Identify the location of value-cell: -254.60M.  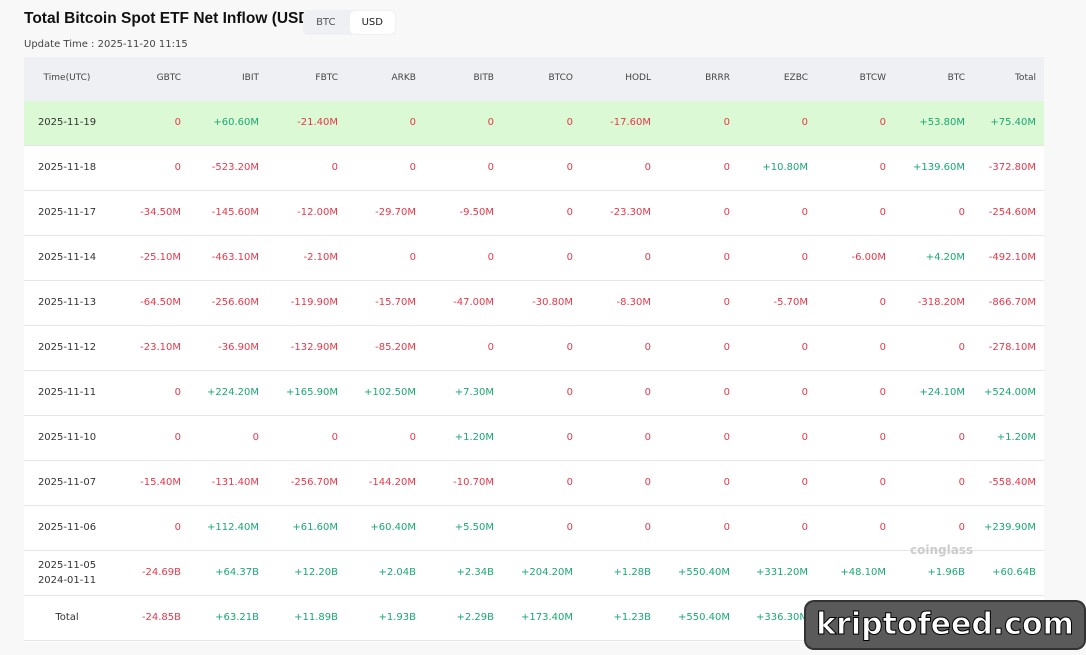
(1012, 212).